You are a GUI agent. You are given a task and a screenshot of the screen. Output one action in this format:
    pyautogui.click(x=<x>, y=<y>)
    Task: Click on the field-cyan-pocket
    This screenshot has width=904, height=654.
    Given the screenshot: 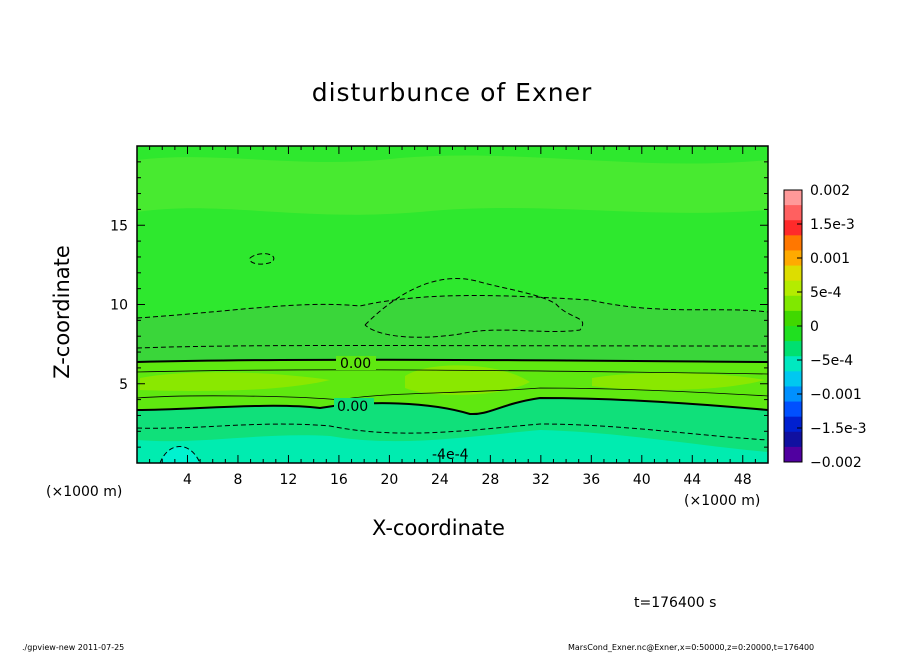 What is the action you would take?
    pyautogui.click(x=180, y=454)
    